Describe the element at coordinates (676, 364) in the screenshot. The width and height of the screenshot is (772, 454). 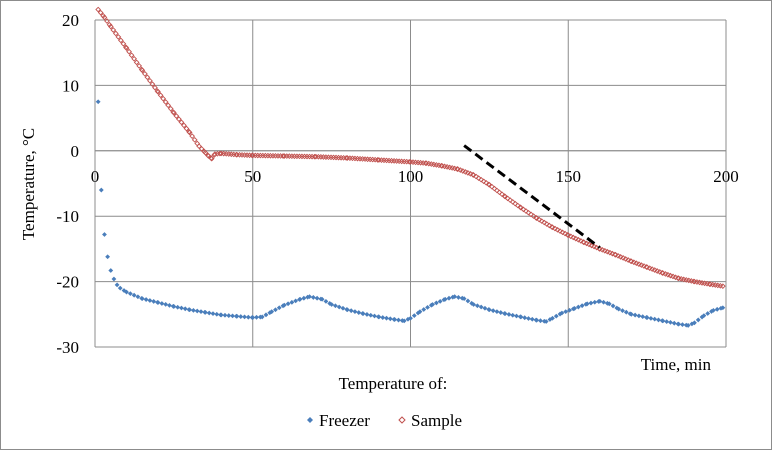
I see `x-axis-title: Time, min` at that location.